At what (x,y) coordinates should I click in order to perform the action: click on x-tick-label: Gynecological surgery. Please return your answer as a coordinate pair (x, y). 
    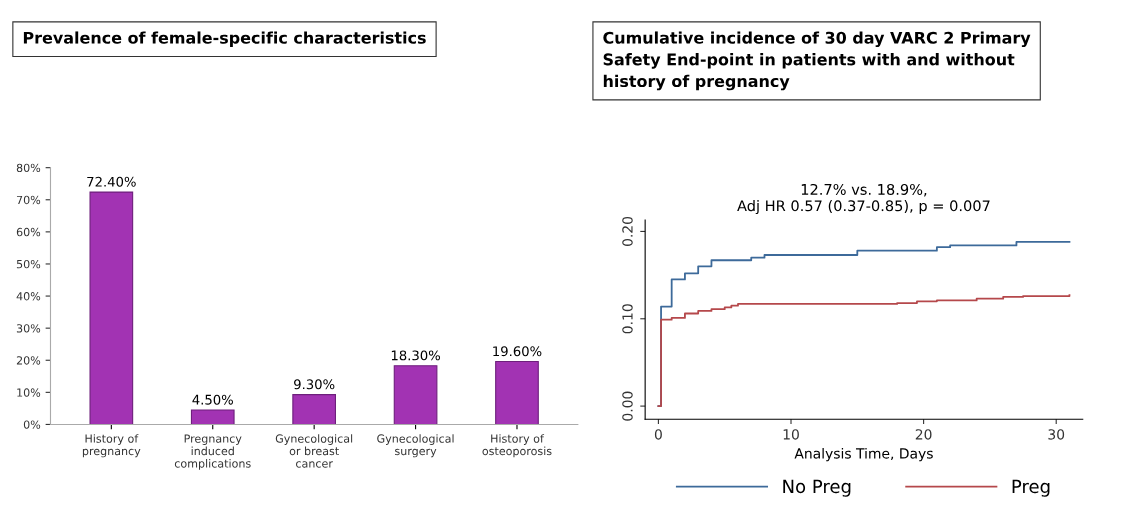
    Looking at the image, I should click on (415, 446).